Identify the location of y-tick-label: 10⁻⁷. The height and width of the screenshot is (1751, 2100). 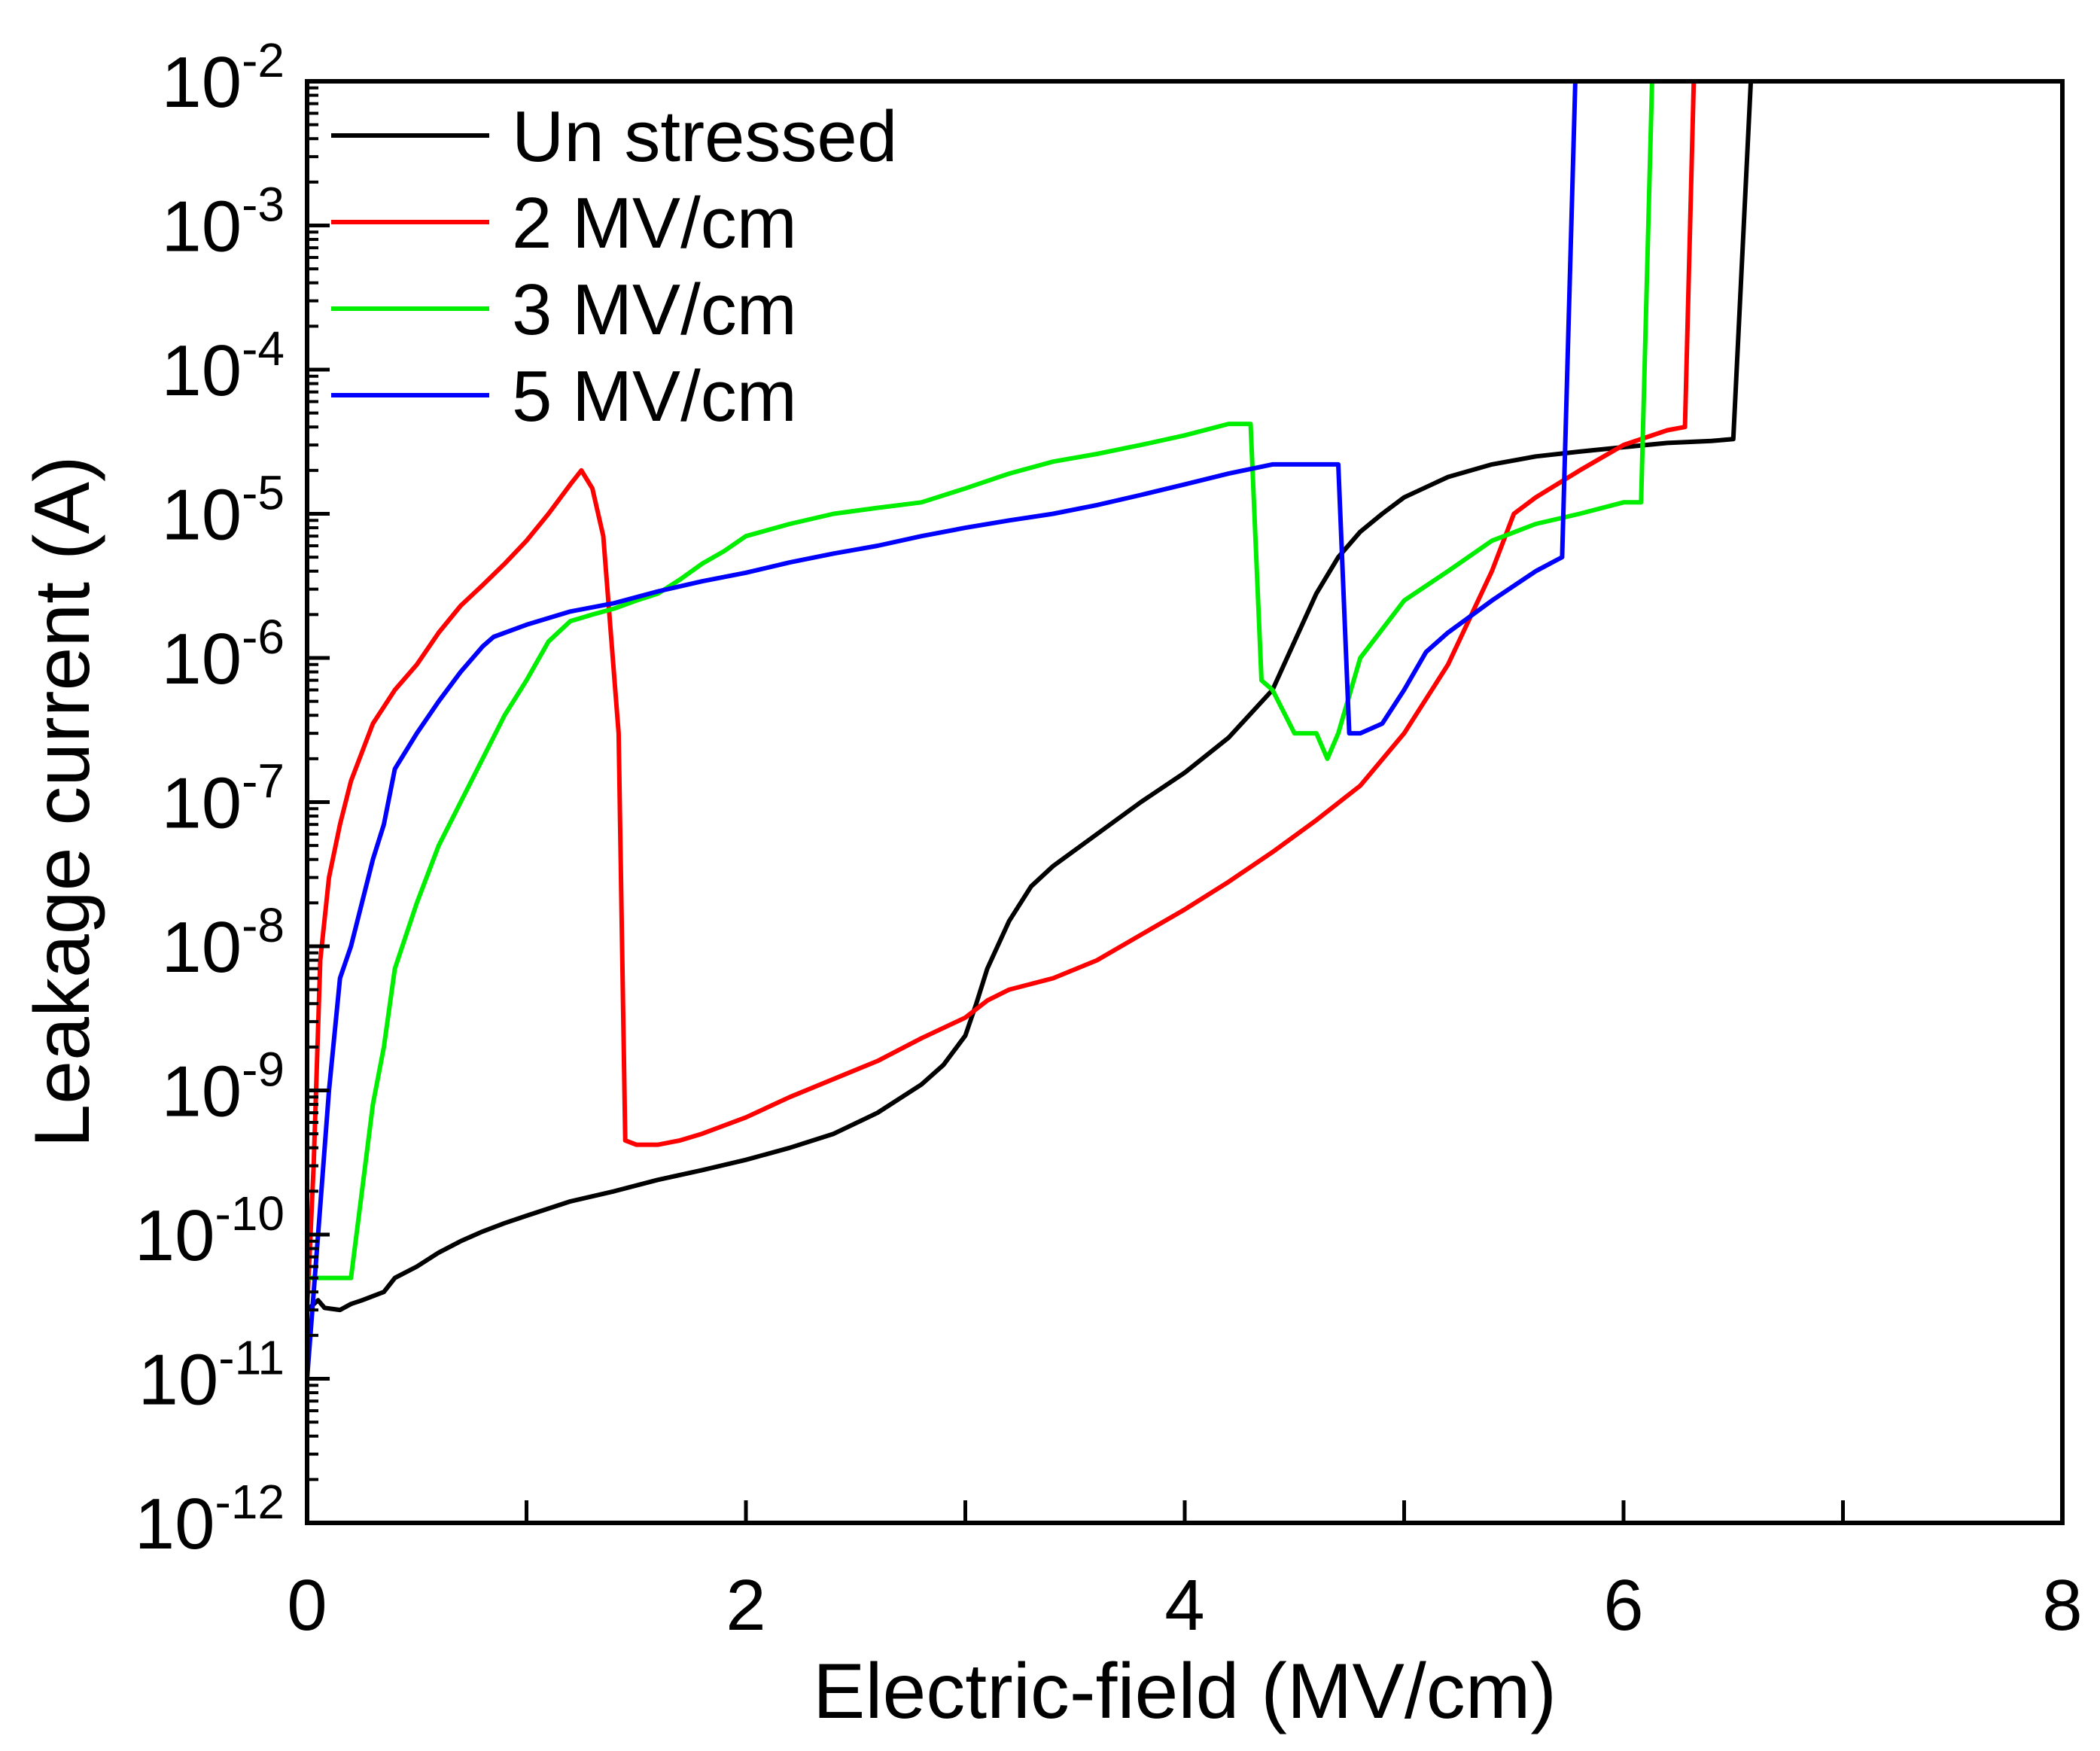
(223, 799).